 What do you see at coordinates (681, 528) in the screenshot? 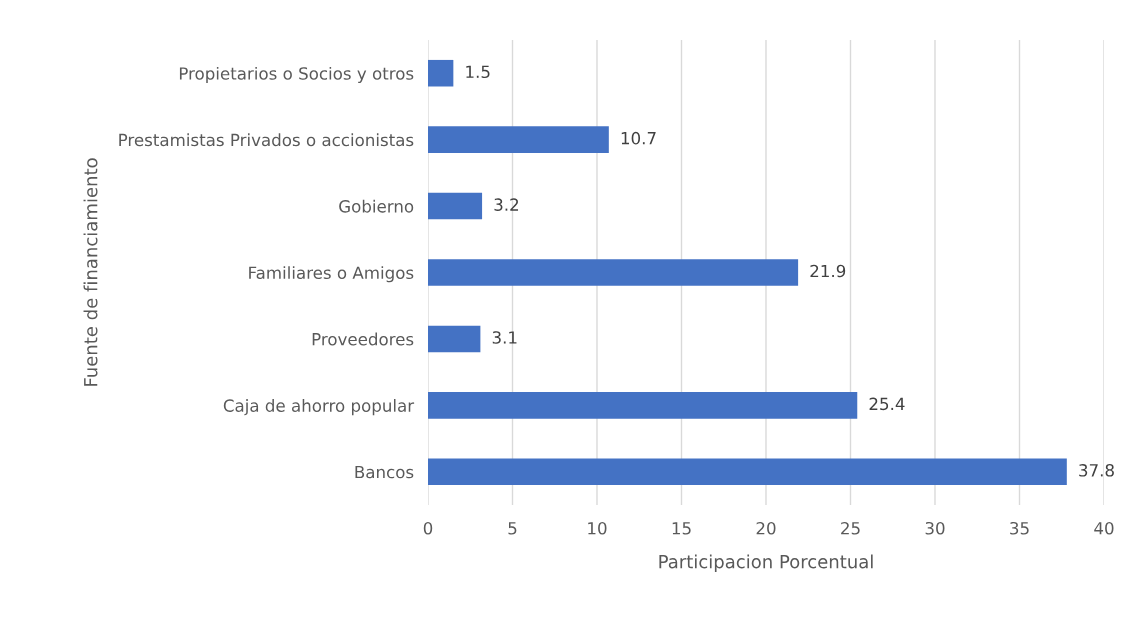
I see `x-tick-label: 15` at bounding box center [681, 528].